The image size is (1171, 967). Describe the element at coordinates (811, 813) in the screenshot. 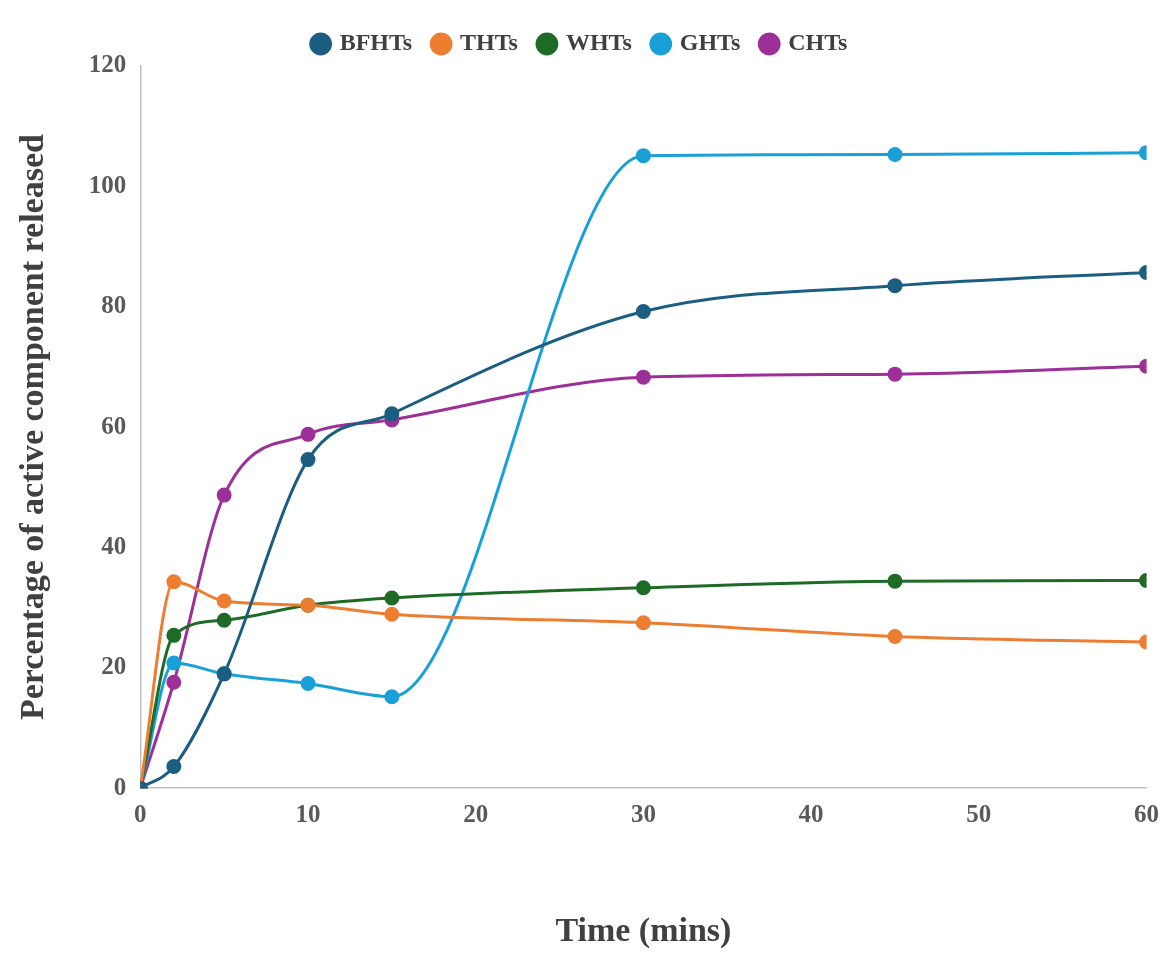

I see `x-tick-label: 40` at that location.